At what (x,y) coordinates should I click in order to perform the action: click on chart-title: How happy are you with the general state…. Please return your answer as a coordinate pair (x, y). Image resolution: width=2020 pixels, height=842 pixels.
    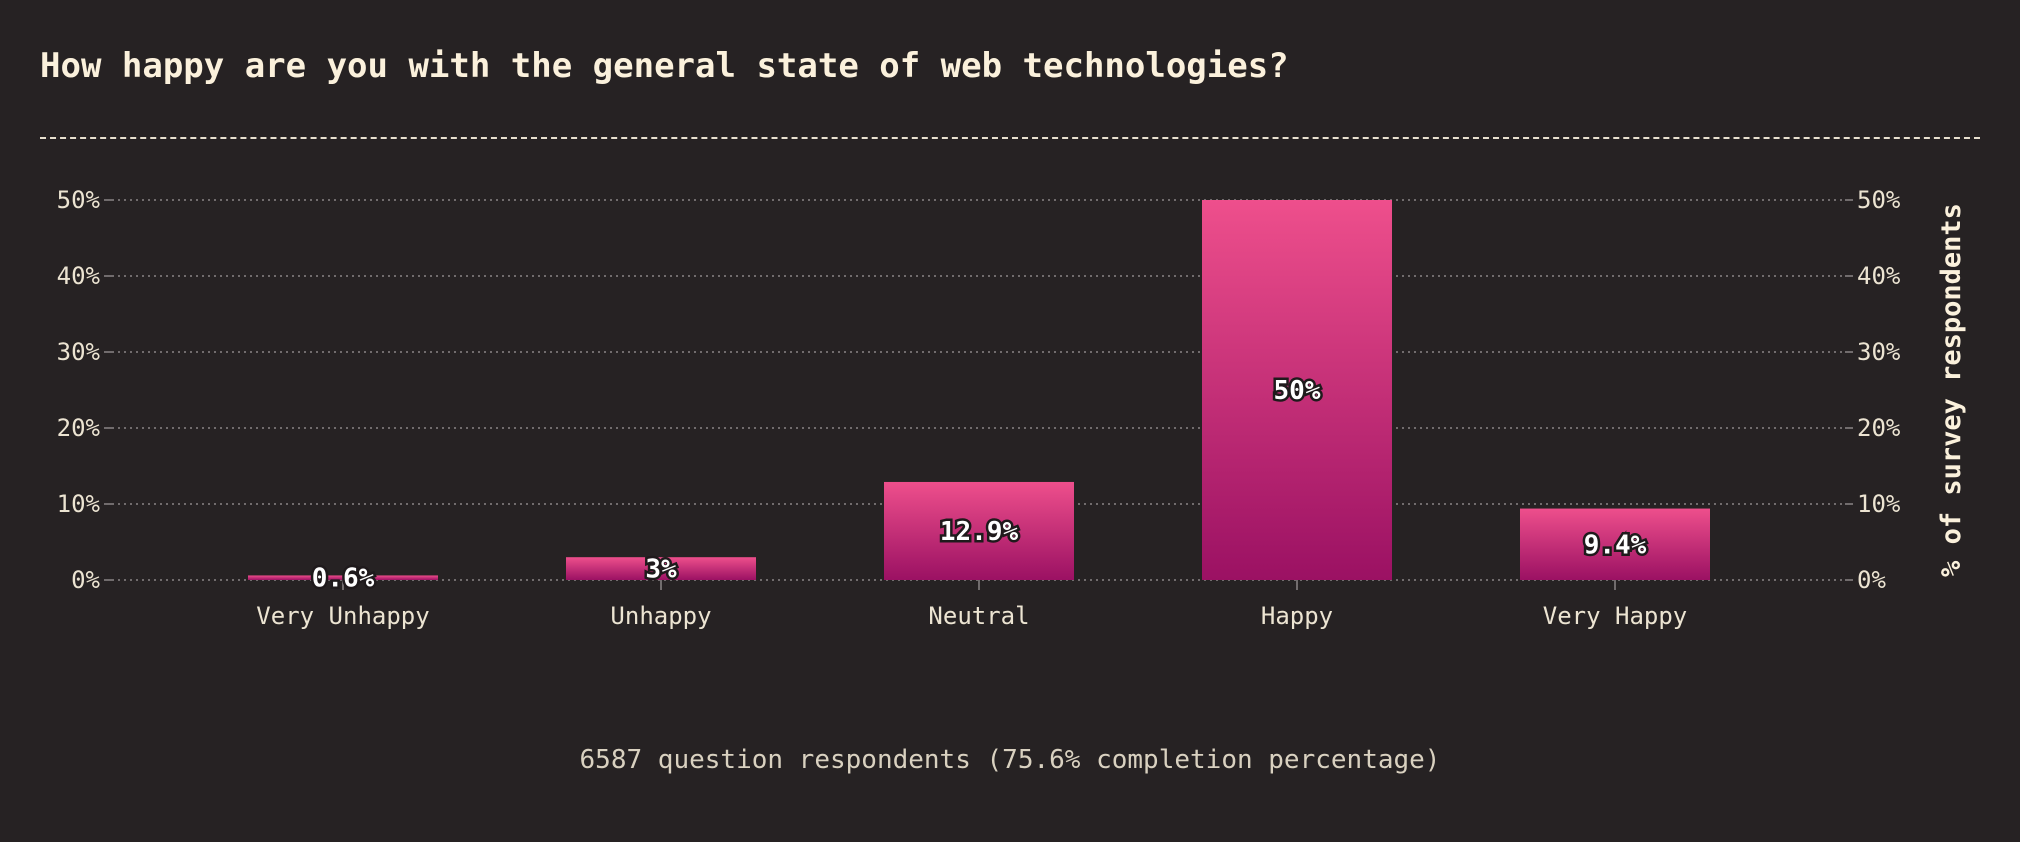
    Looking at the image, I should click on (664, 66).